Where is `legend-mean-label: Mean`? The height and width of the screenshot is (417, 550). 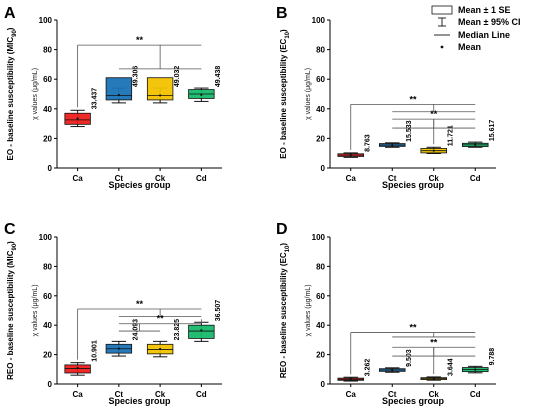
legend-mean-label: Mean is located at coordinates (469, 47).